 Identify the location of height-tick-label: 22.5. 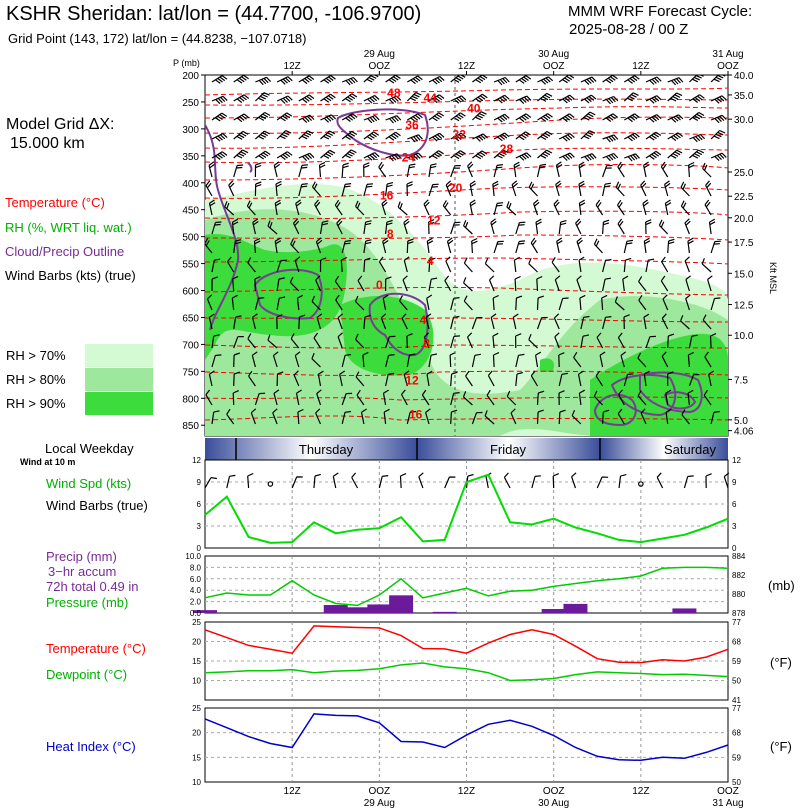
(744, 197).